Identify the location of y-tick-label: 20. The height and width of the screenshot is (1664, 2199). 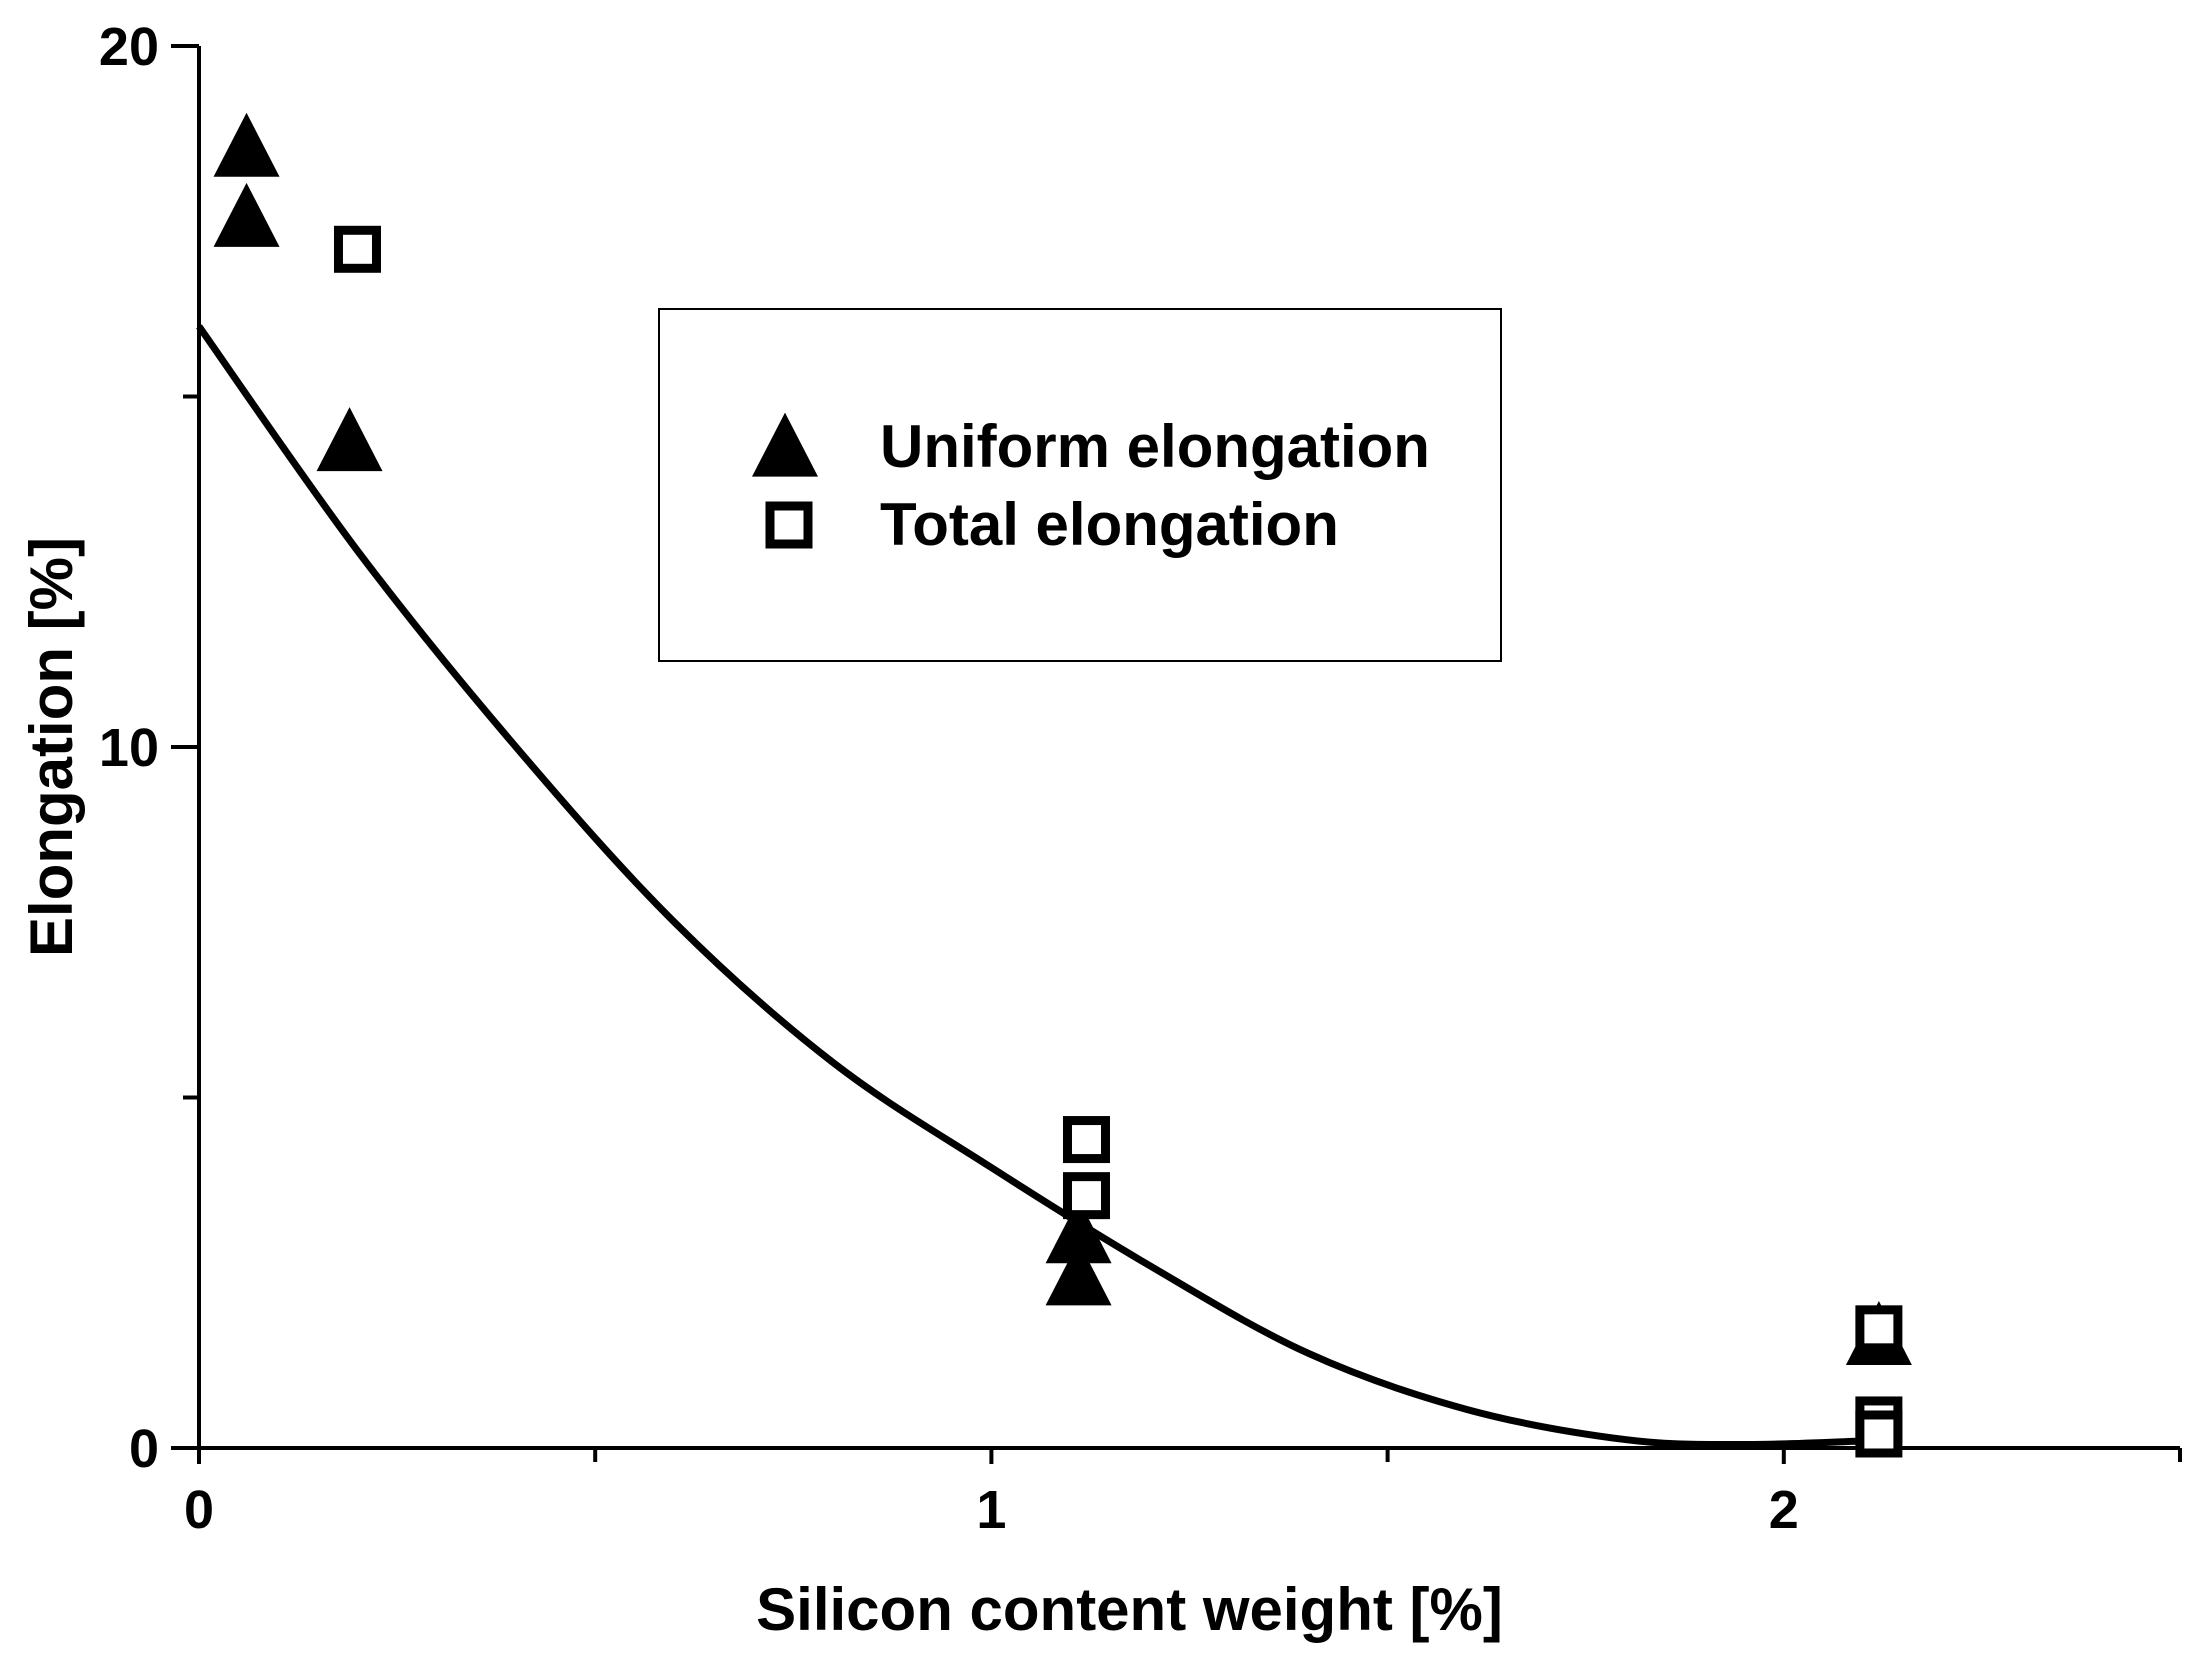
(129, 47).